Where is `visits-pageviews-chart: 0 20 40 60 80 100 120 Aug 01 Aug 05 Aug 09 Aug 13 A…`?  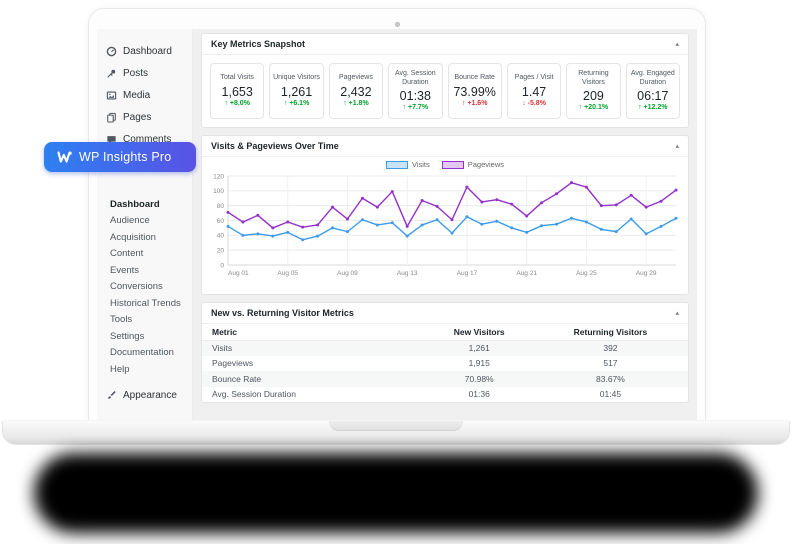 visits-pageviews-chart: 0 20 40 60 80 100 120 Aug 01 Aug 05 Aug 09 Aug 13 A… is located at coordinates (445, 225).